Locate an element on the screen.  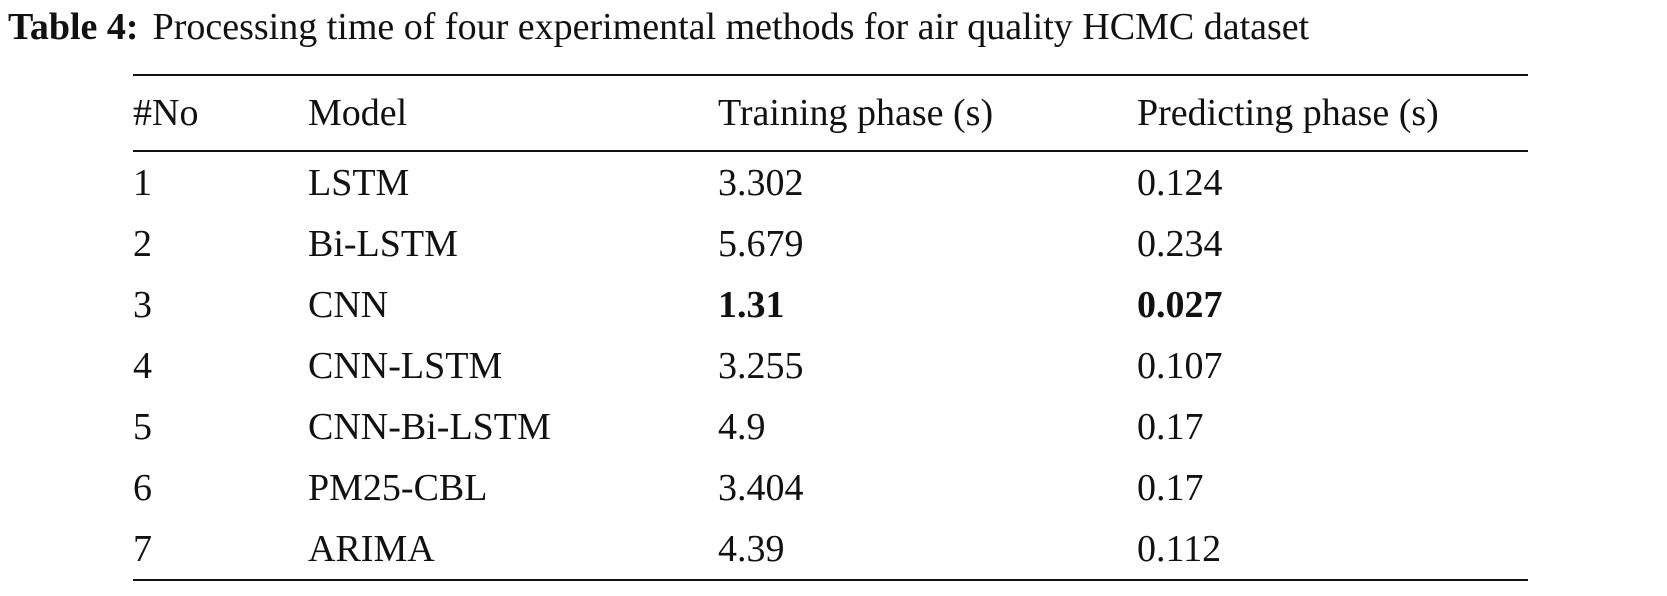
header-cell: Training phase (s) is located at coordinates (856, 113).